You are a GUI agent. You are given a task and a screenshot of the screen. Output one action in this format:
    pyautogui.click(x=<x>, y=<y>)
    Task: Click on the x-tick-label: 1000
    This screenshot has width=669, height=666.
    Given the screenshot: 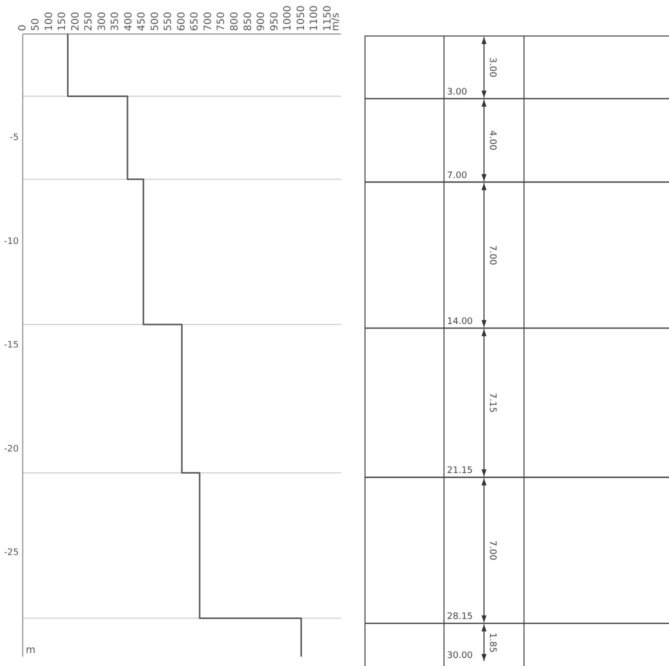 What is the action you would take?
    pyautogui.click(x=288, y=18)
    